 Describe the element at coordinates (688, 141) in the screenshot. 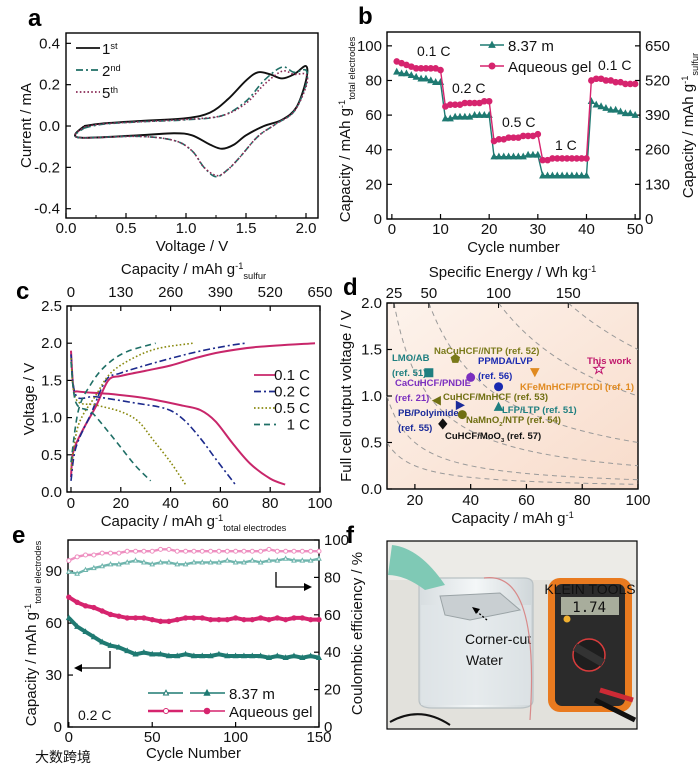

I see `panel-b-y-right-axis-title-main: Capacity / mAh g` at that location.